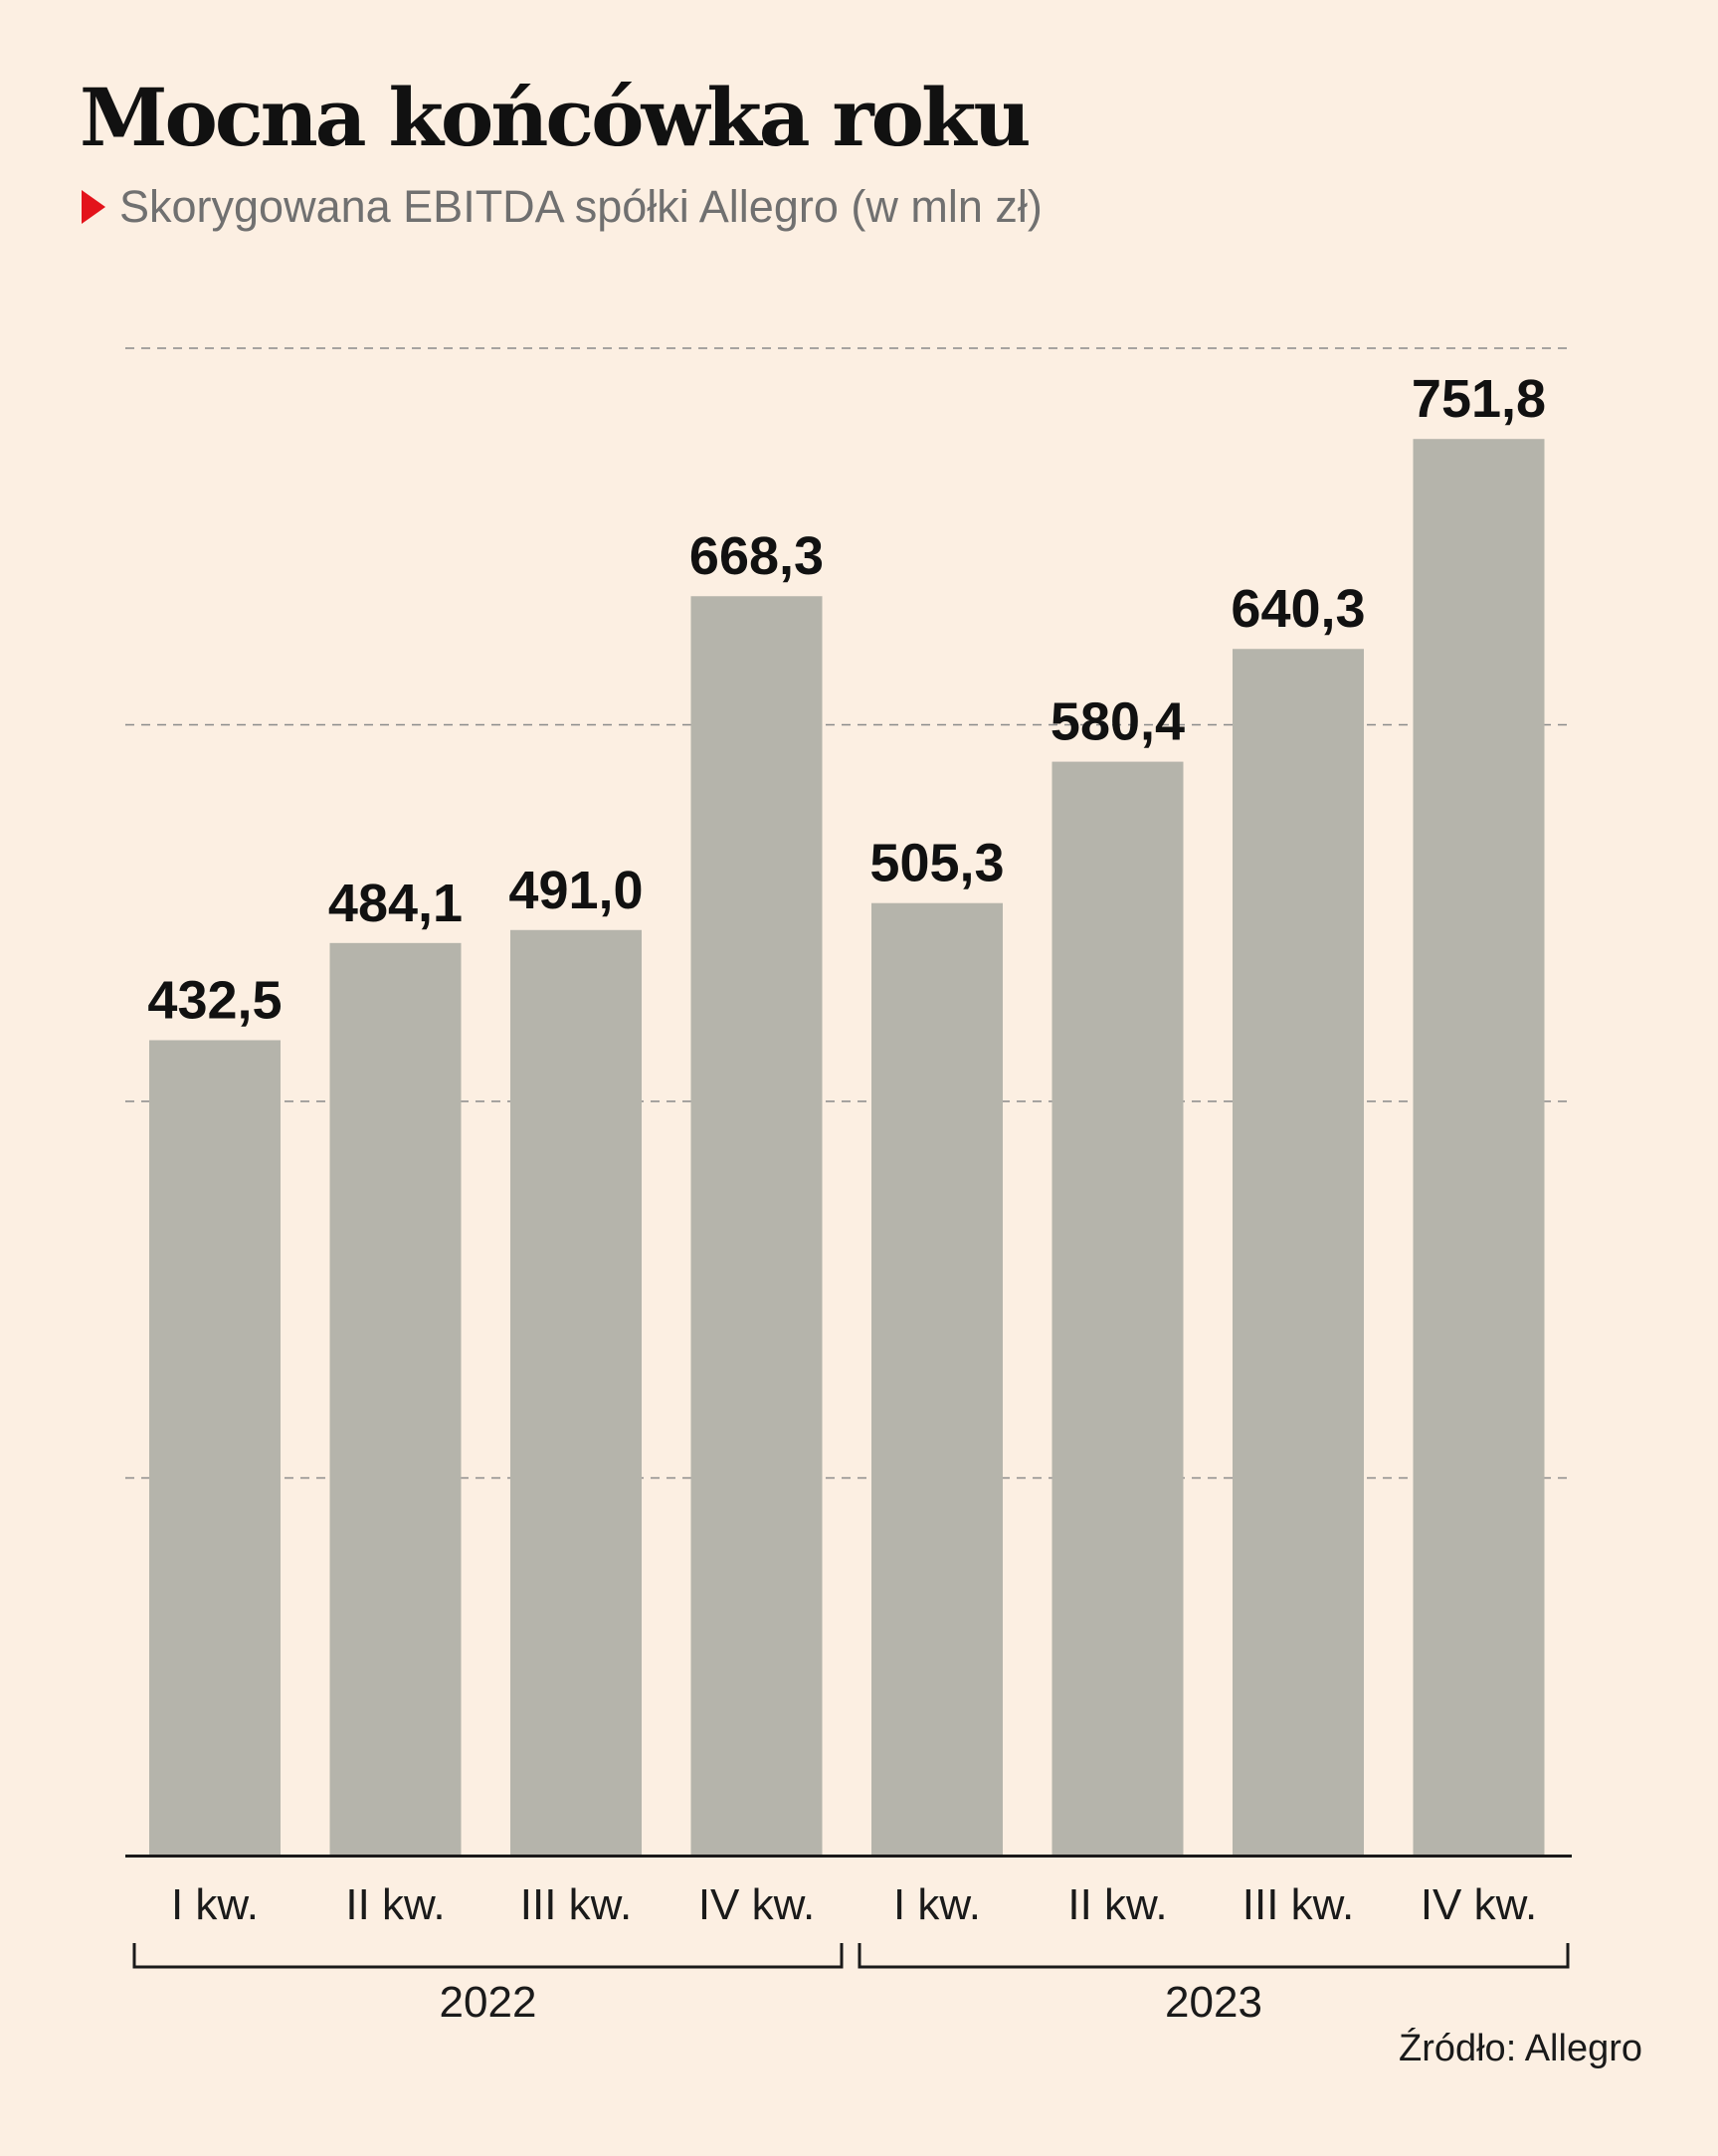 The width and height of the screenshot is (1718, 2156). I want to click on year-groups: 2022 2023, so click(851, 1985).